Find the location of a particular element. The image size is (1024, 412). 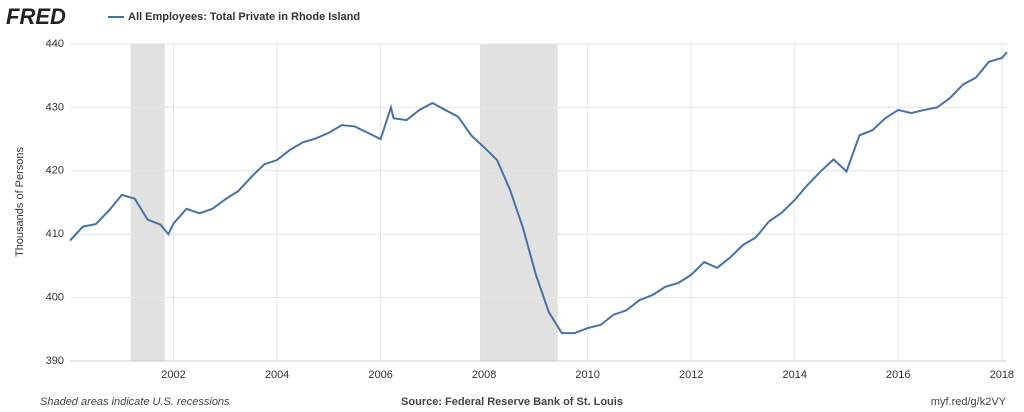

x-tick-label: 2016 is located at coordinates (898, 375).